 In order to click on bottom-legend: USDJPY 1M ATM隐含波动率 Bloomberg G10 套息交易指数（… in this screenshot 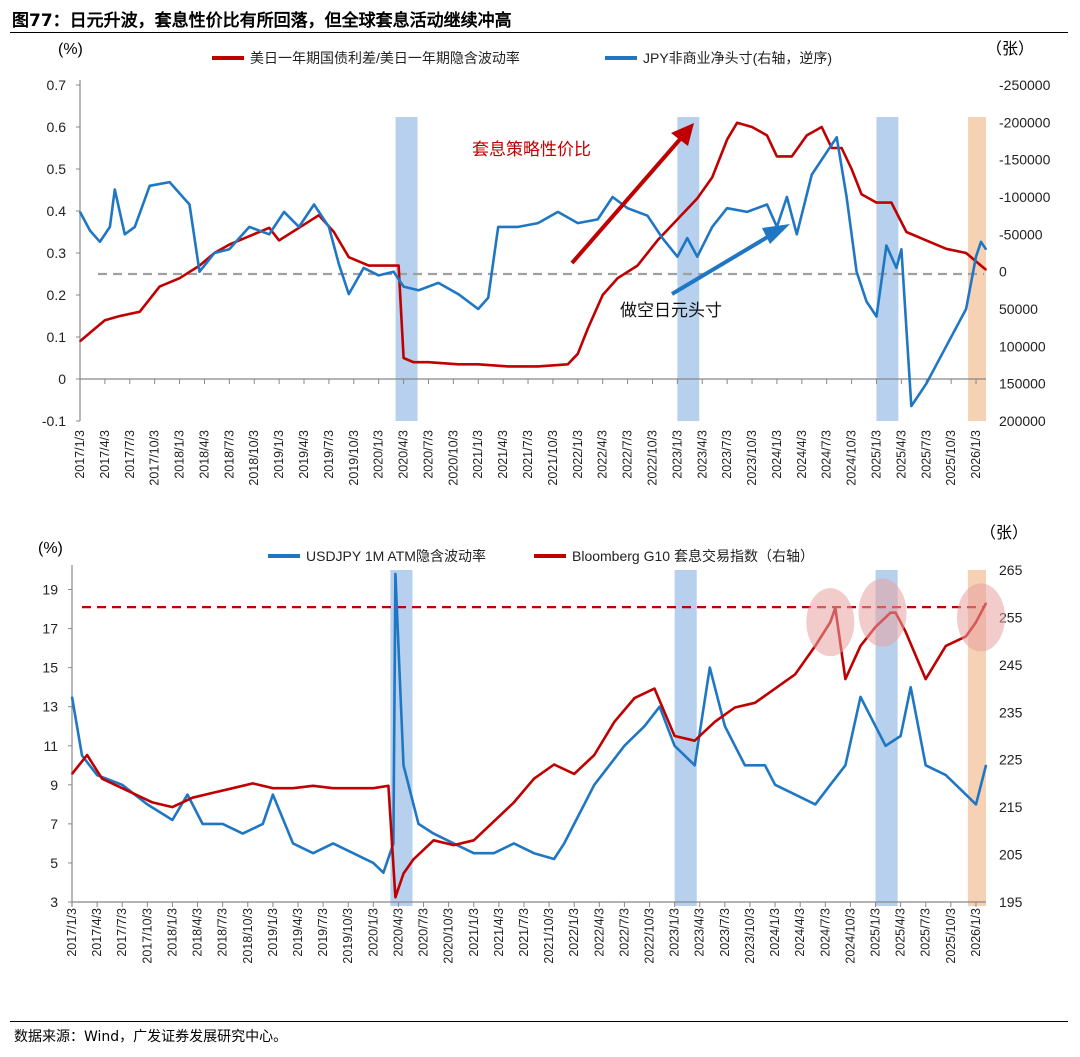, I will do `click(541, 556)`.